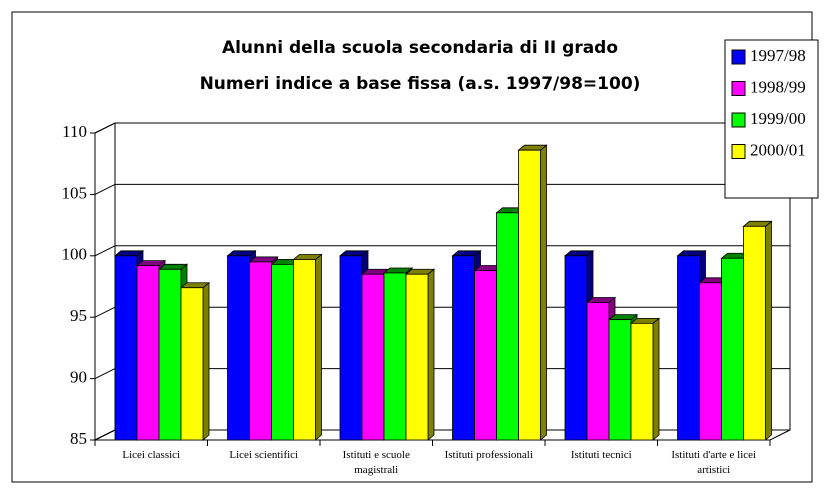  I want to click on x-tick-label: Istituti d'arte e licei artistici, so click(714, 462).